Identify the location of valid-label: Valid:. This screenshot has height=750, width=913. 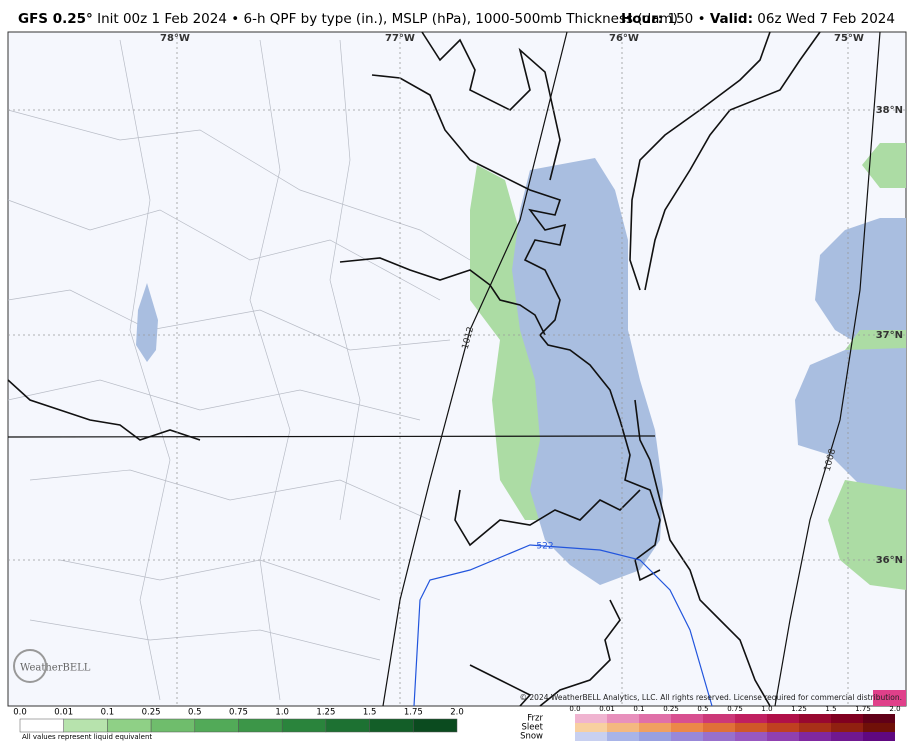
(731, 19).